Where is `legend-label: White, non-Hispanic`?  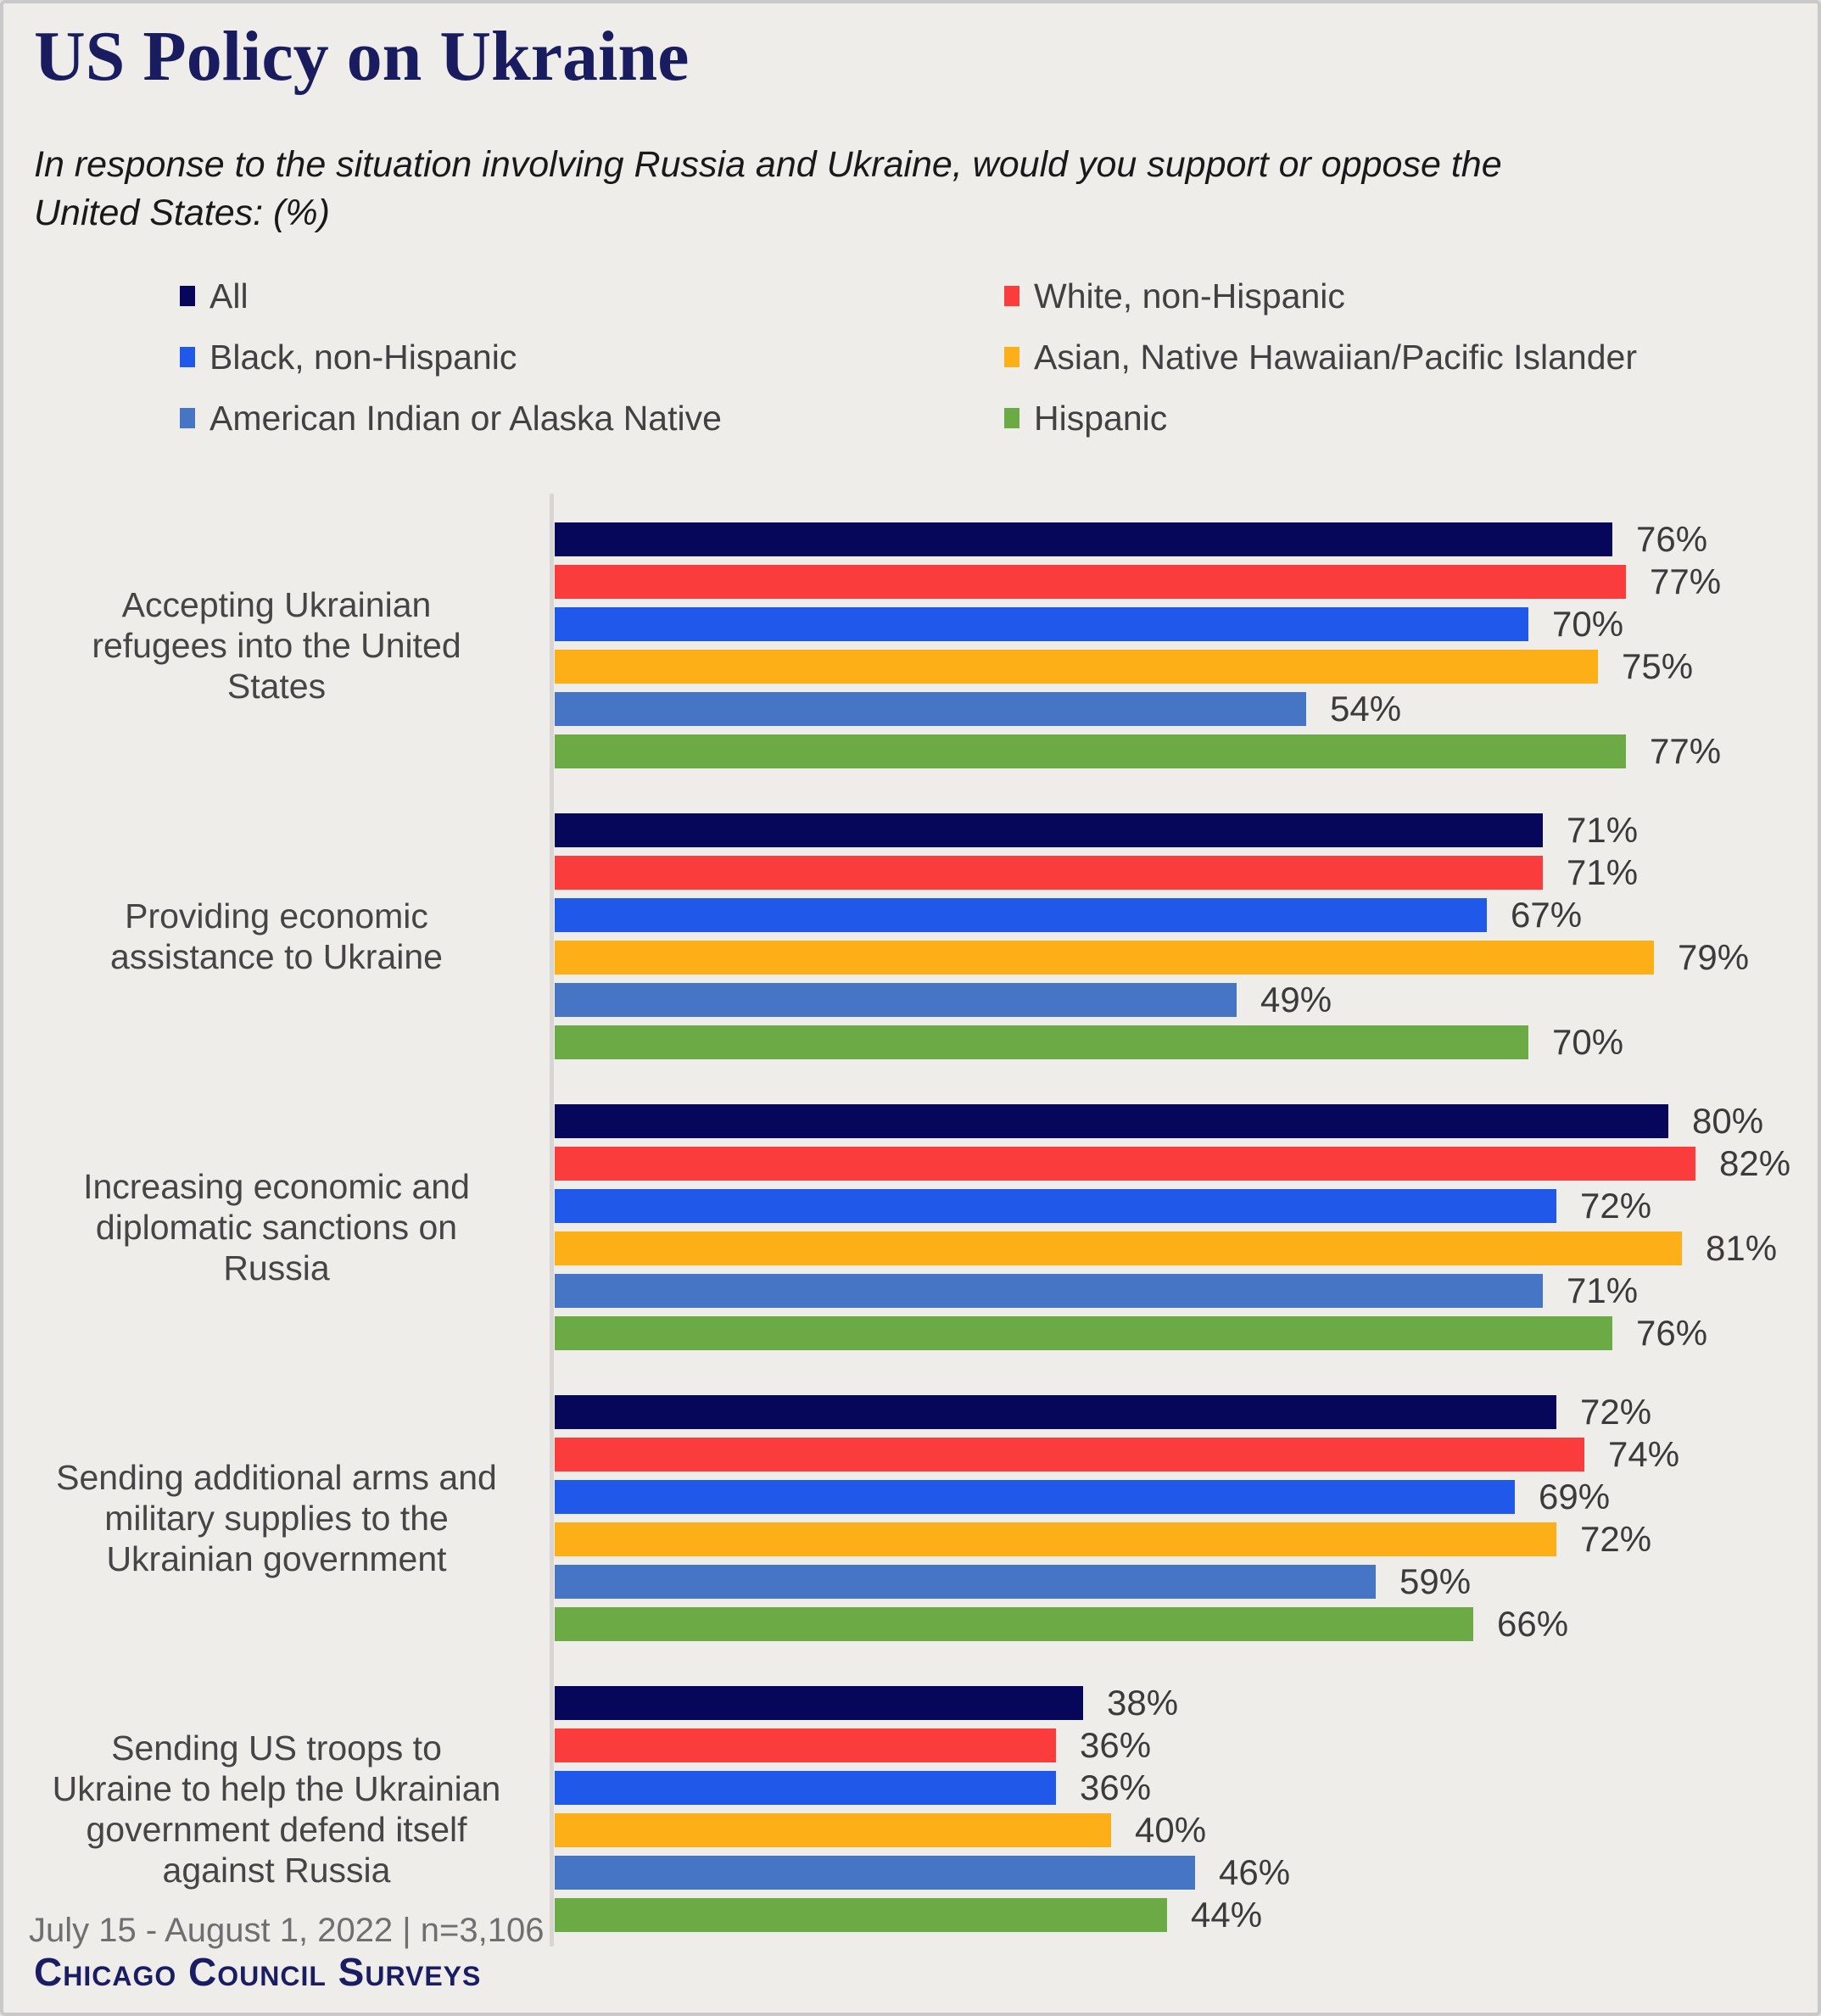 legend-label: White, non-Hispanic is located at coordinates (1189, 296).